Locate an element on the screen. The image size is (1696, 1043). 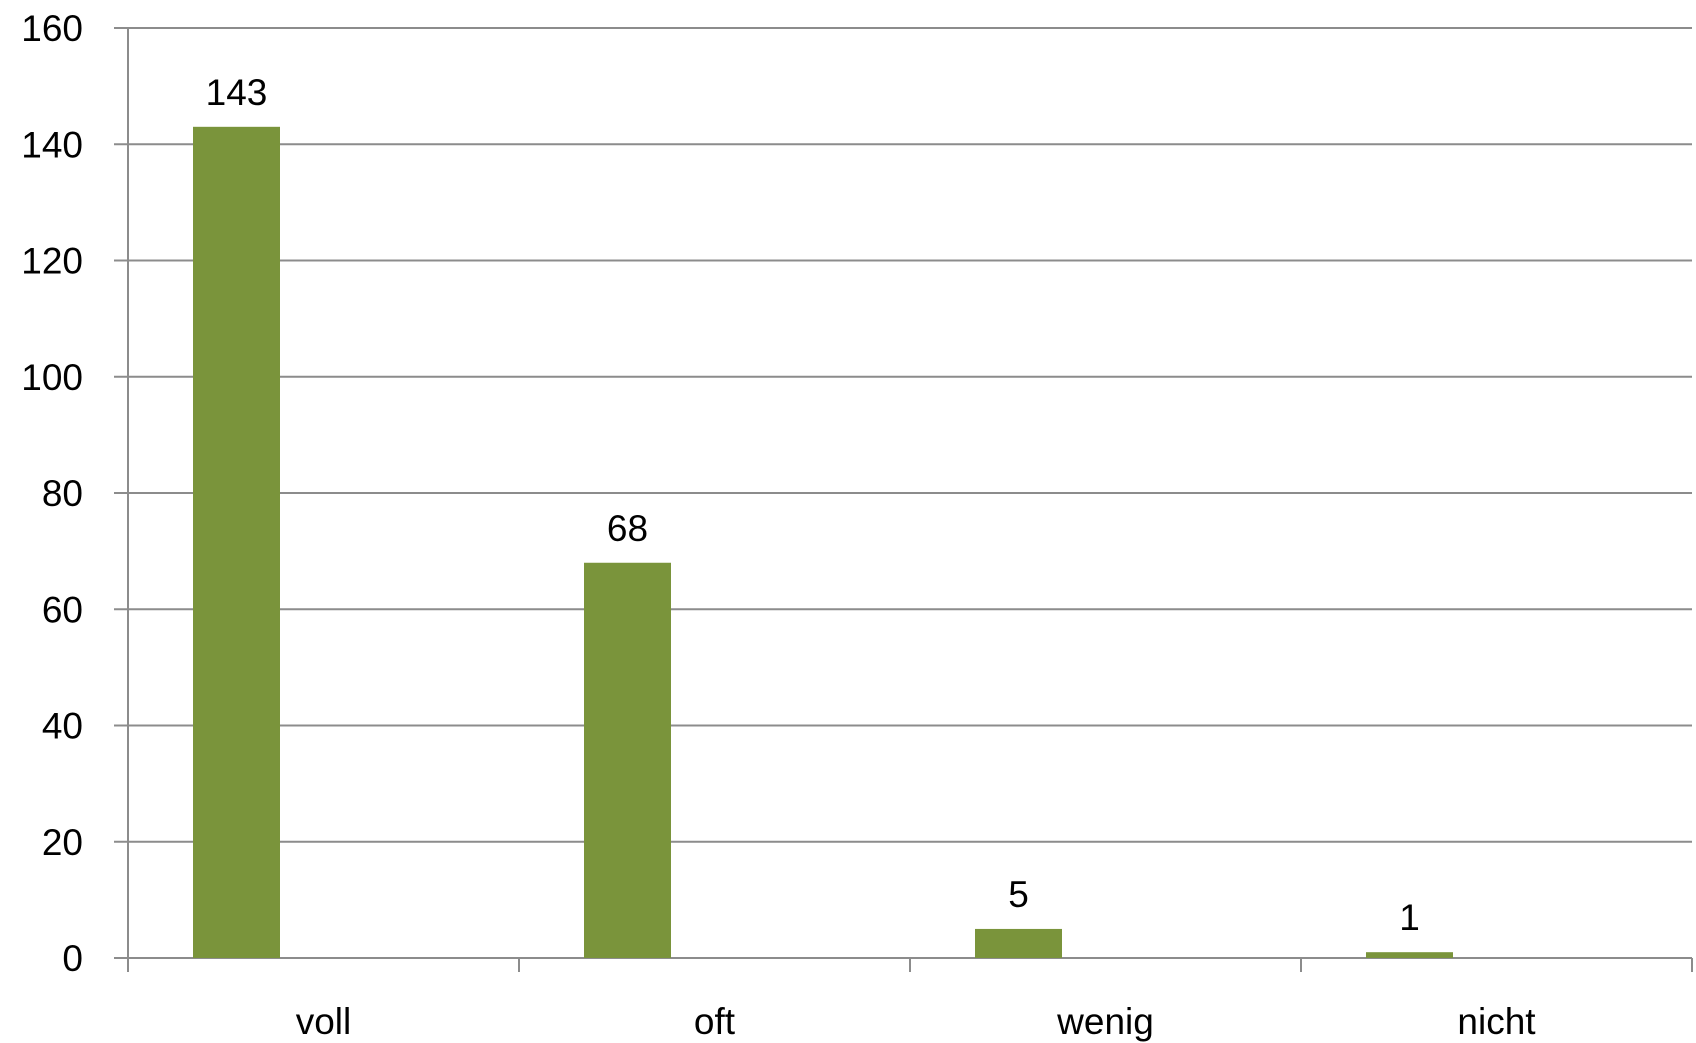
x-tick-label-oft: oft is located at coordinates (715, 1021).